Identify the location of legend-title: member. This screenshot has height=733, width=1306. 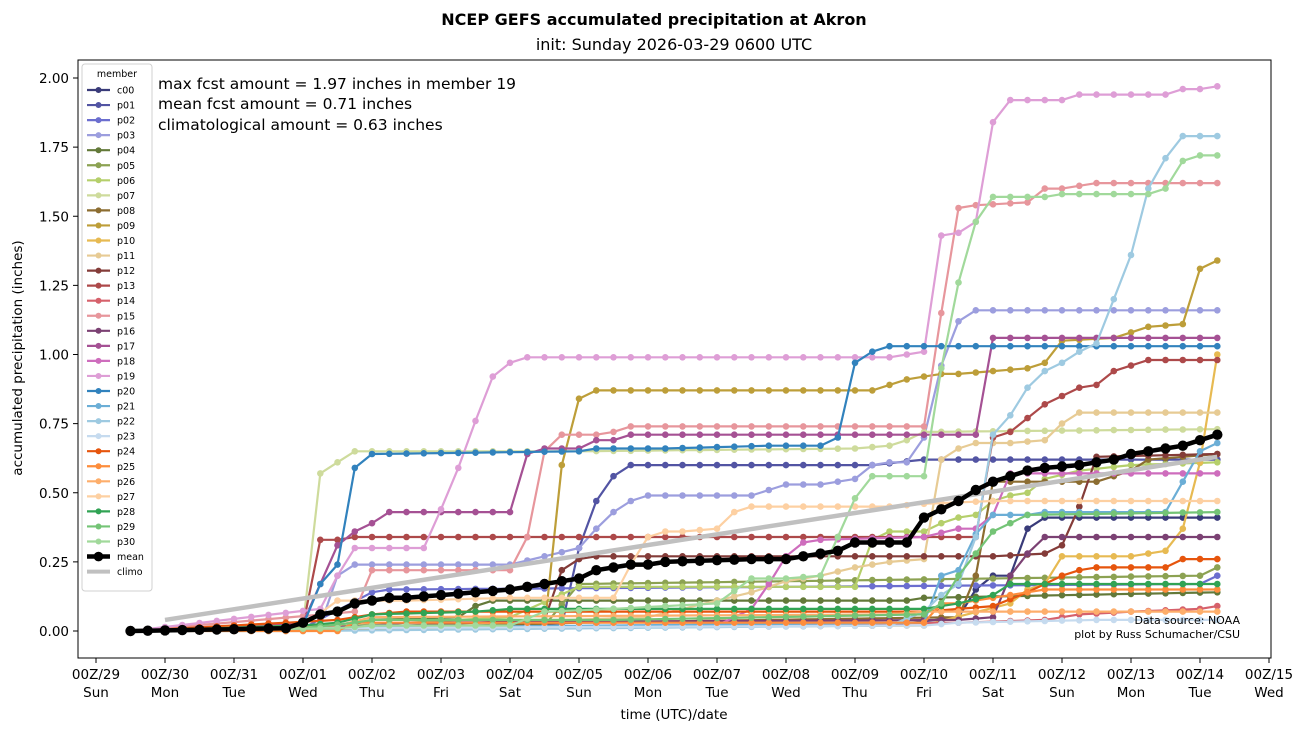
(117, 74).